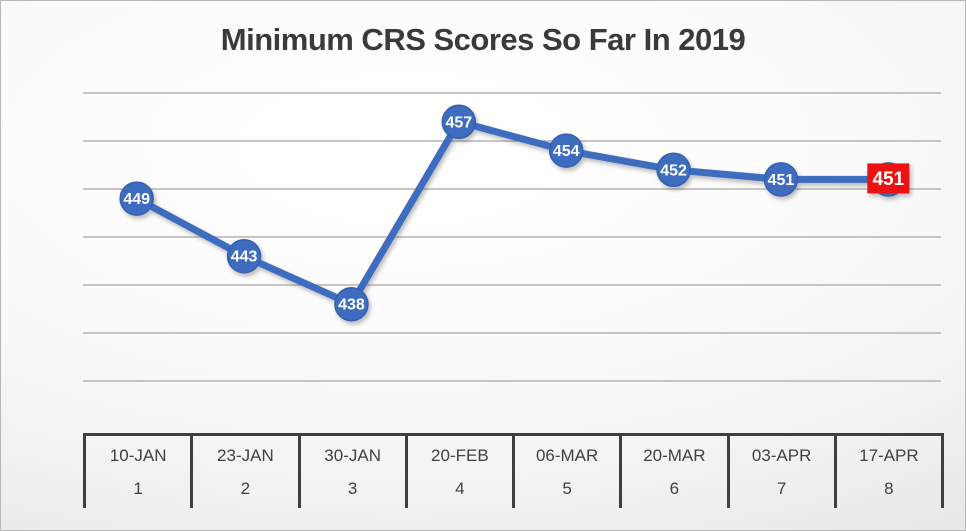 The width and height of the screenshot is (966, 531). Describe the element at coordinates (780, 472) in the screenshot. I see `axis-cell-7: 03-APR 7` at that location.